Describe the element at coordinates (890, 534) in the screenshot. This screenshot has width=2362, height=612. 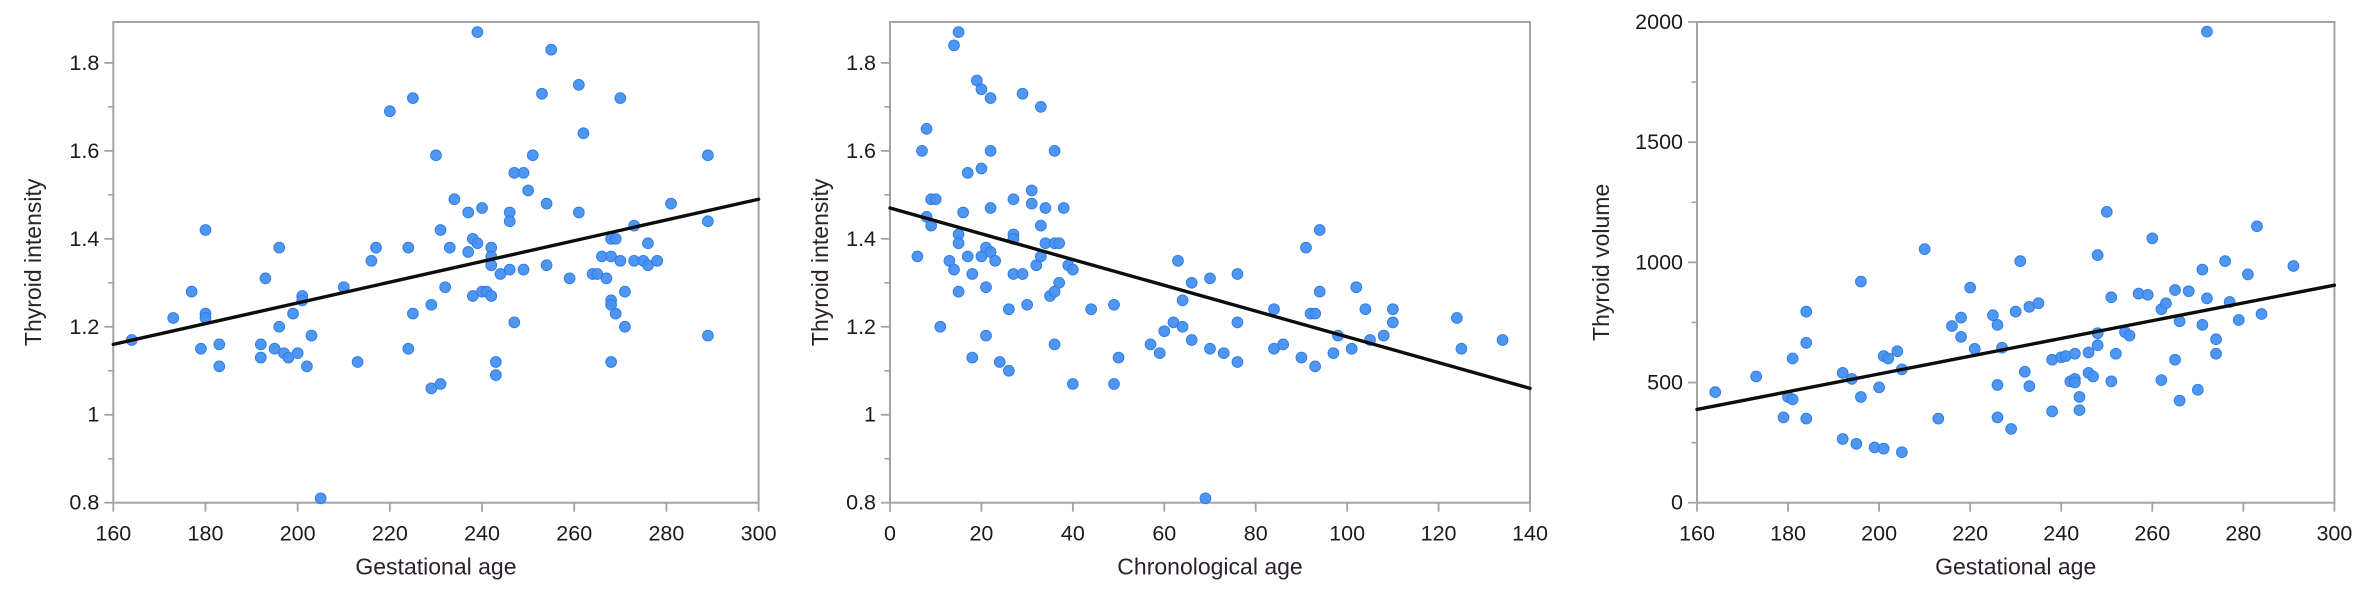
I see `x-tick-label: 0` at that location.